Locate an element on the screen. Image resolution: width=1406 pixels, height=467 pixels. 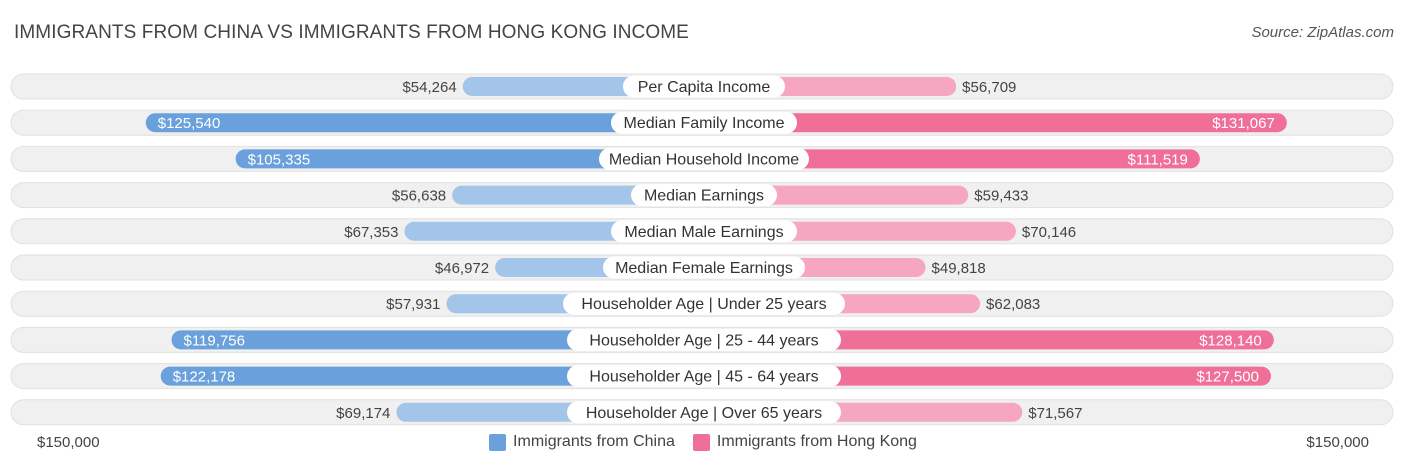
row-median-household-income: $105,335 $111,519 Median Household Income is located at coordinates (702, 158).